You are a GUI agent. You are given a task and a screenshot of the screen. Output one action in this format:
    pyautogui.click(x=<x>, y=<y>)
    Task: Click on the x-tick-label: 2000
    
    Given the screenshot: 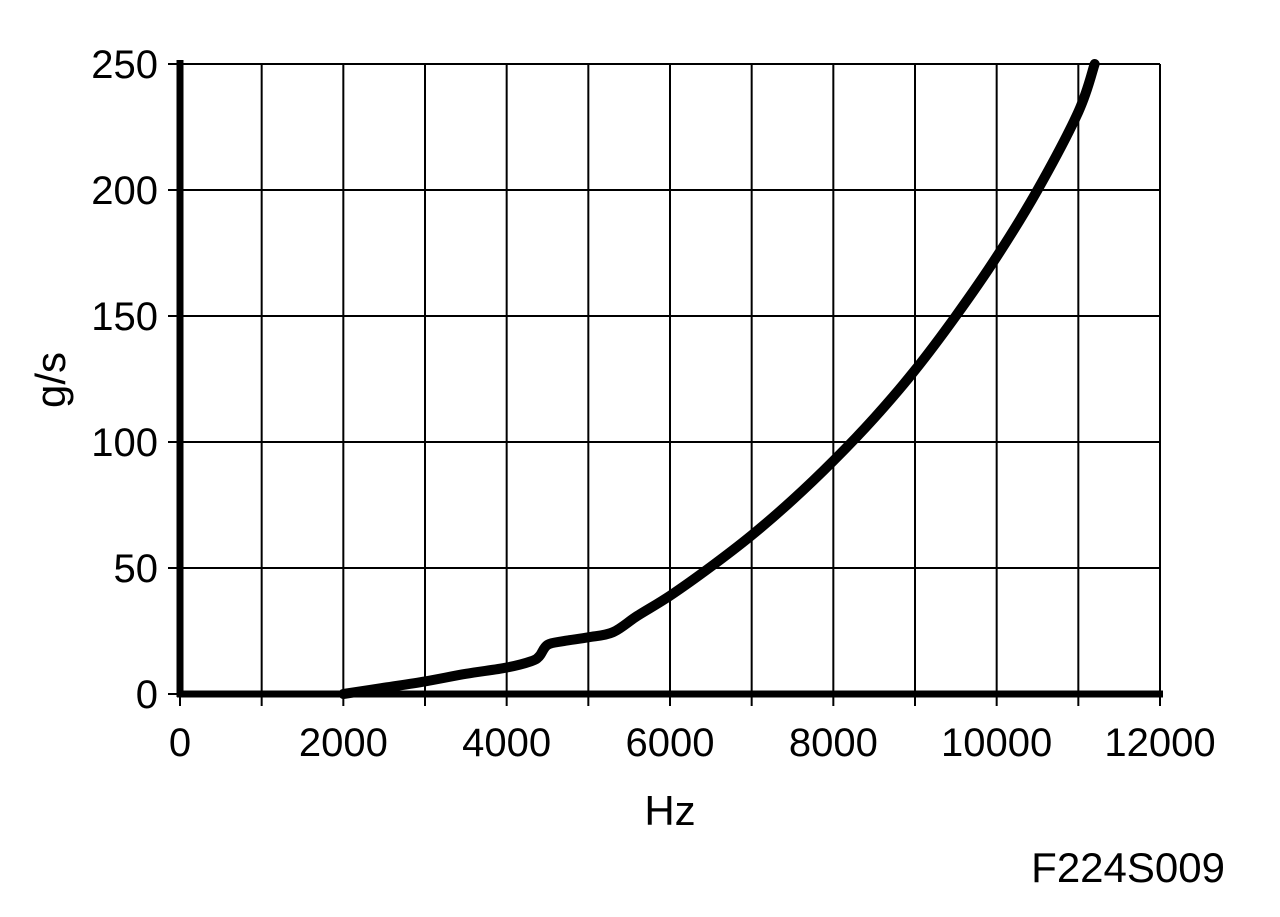 What is the action you would take?
    pyautogui.click(x=343, y=743)
    